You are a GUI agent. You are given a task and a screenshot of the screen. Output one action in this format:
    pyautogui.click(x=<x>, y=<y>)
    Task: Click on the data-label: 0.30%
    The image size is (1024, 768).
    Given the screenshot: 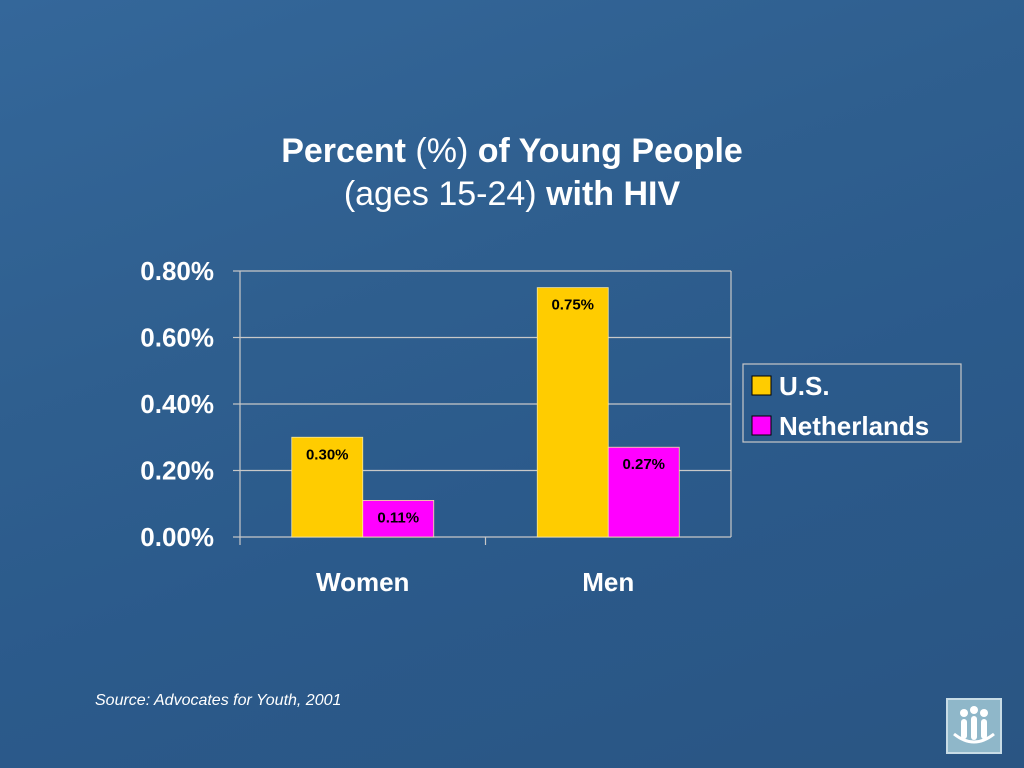 What is the action you would take?
    pyautogui.click(x=327, y=454)
    